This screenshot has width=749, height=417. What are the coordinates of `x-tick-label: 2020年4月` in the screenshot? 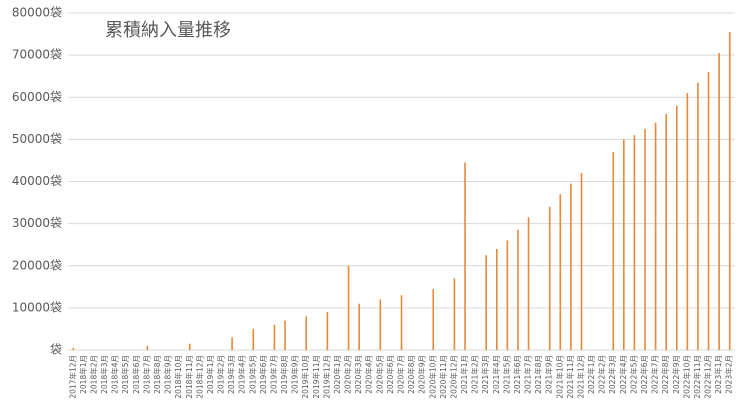 It's located at (369, 374).